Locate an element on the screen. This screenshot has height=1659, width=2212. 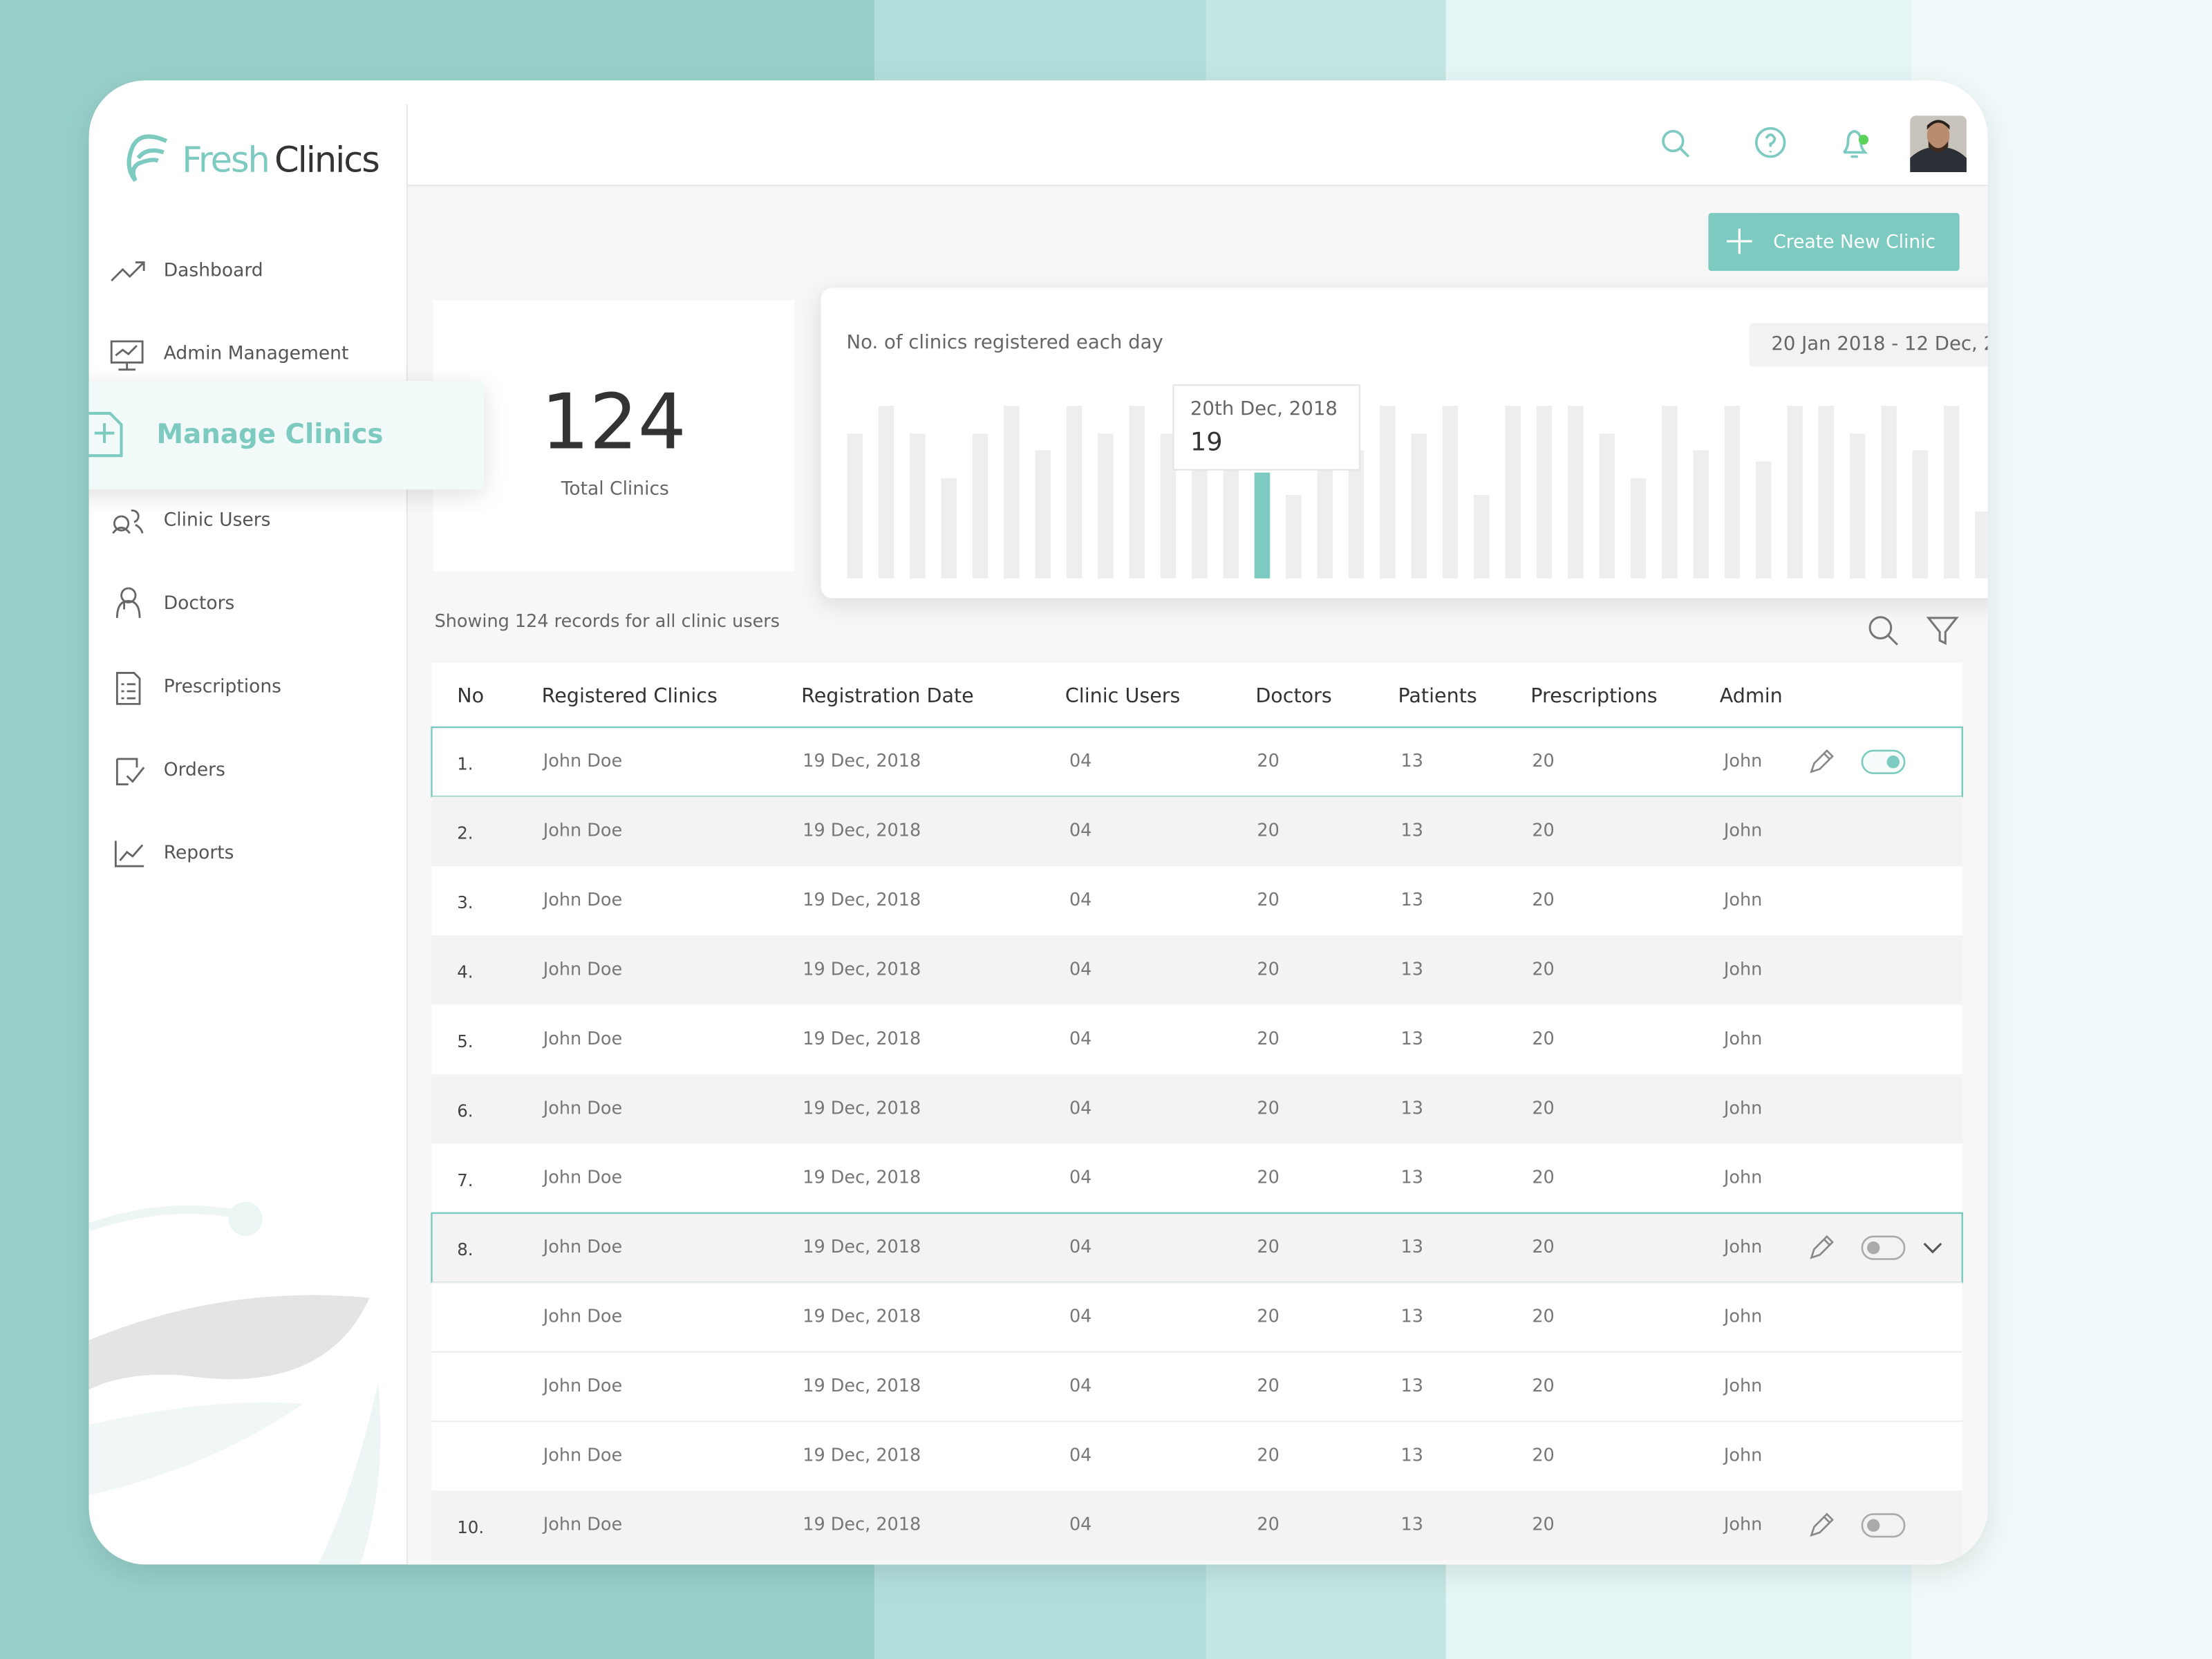
nav-item: Admin Management is located at coordinates (256, 354).